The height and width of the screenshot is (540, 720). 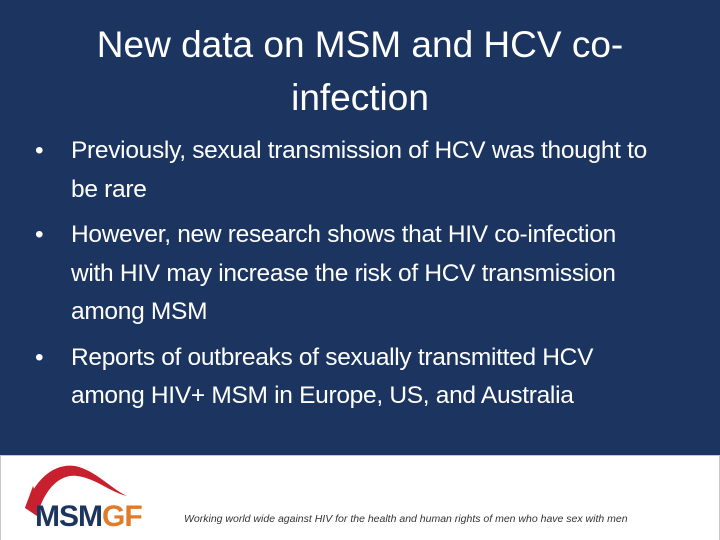 I want to click on logo-msm: MSM, so click(x=69, y=516).